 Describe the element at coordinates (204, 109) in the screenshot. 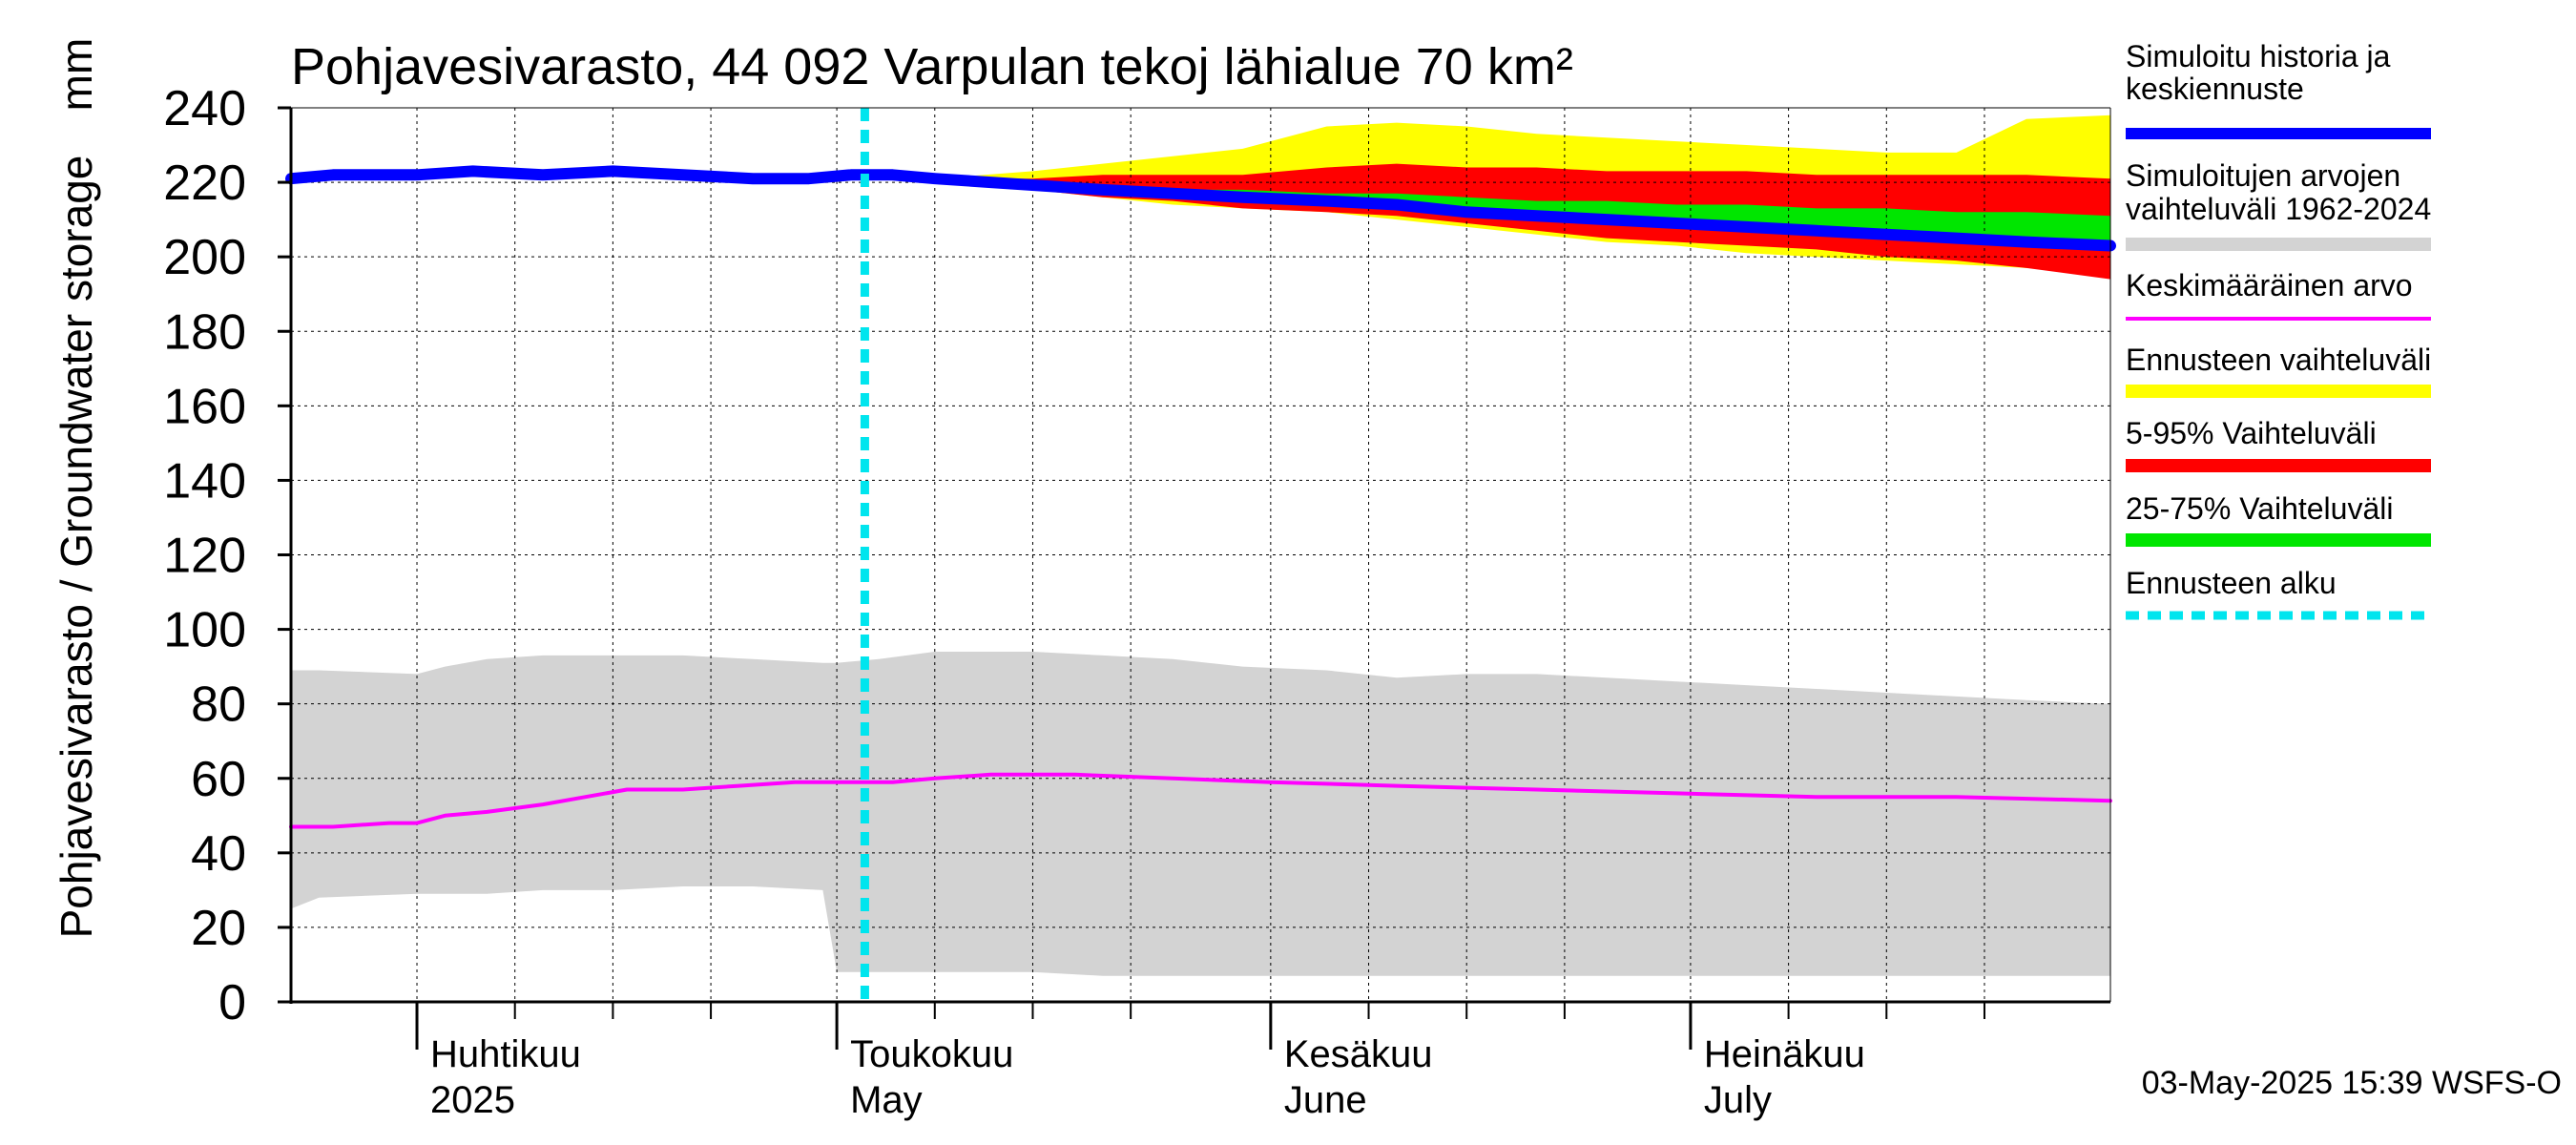

I see `y-tick-label: 240` at that location.